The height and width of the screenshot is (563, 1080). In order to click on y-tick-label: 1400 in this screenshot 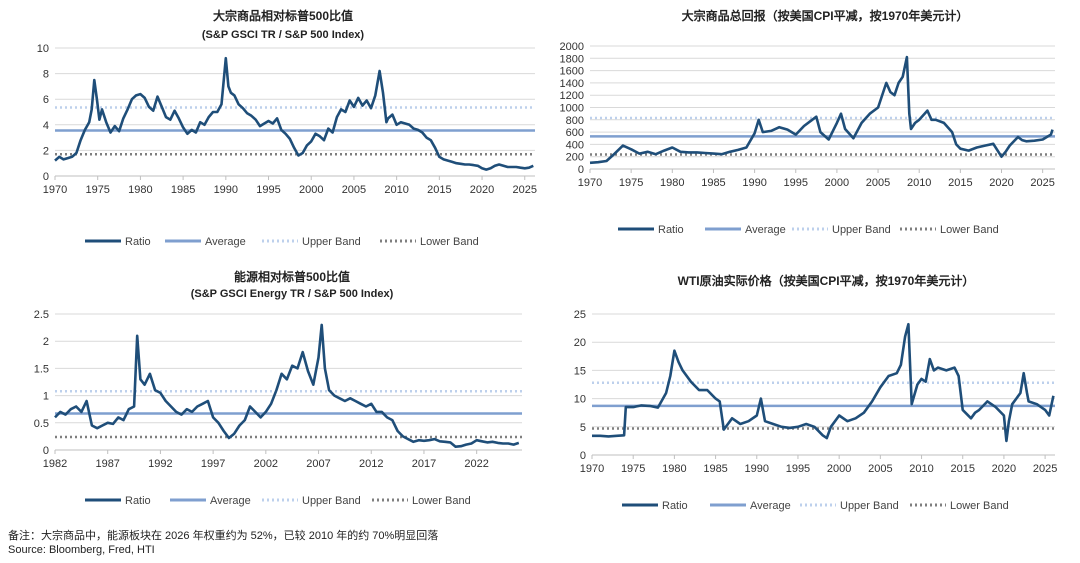, I will do `click(572, 84)`.